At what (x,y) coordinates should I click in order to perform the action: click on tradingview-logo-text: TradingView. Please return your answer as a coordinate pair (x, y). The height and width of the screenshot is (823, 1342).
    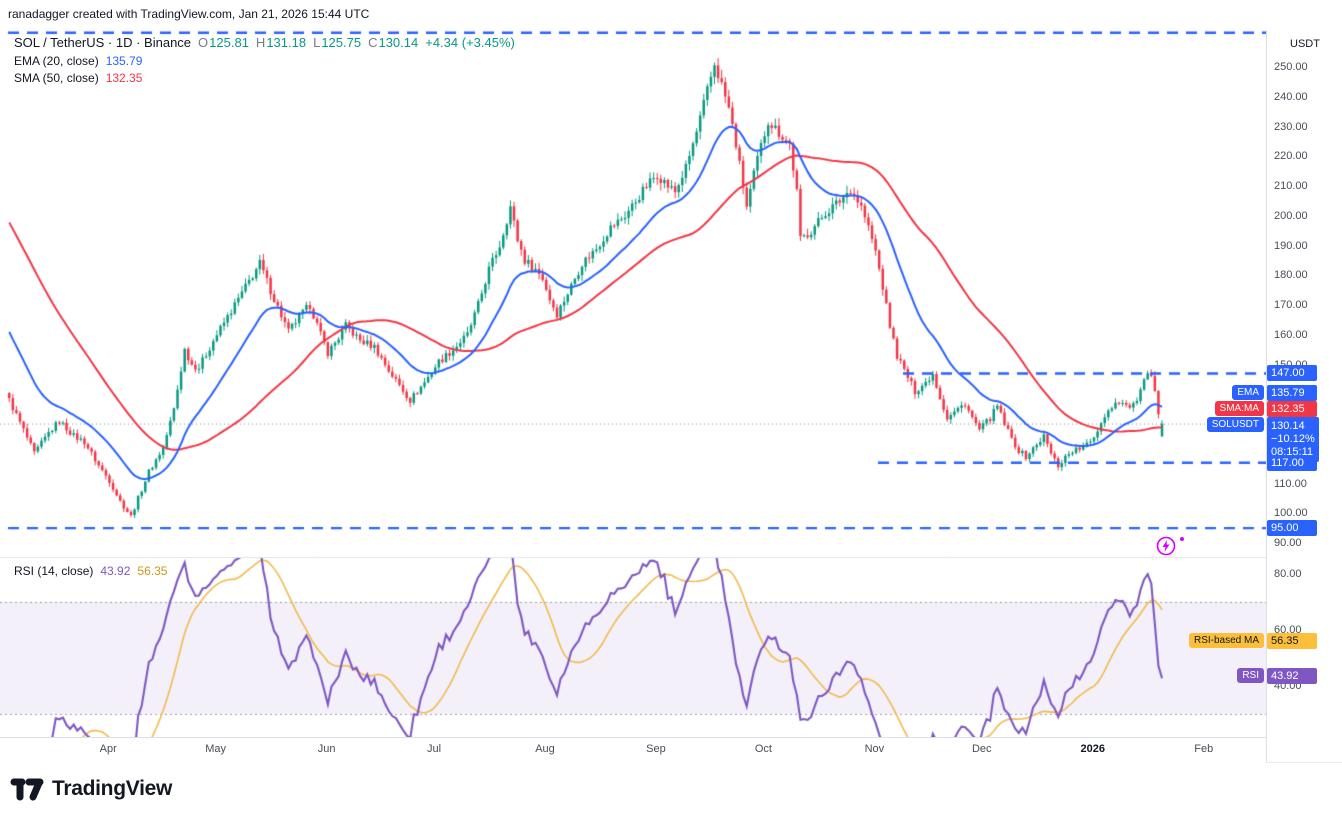
    Looking at the image, I should click on (112, 788).